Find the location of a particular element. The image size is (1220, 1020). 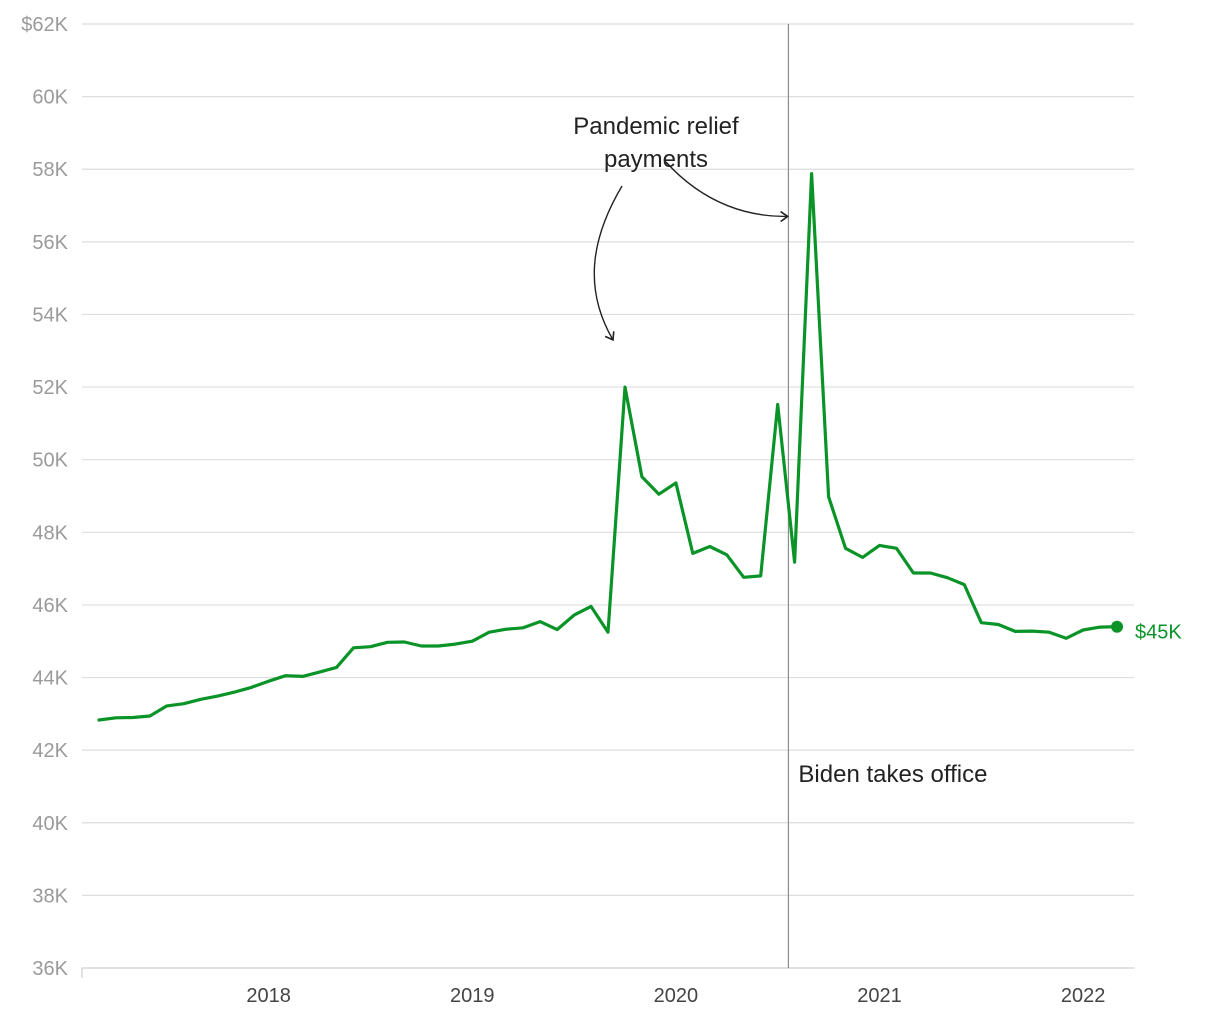

end-value-label: $45K is located at coordinates (1158, 633).